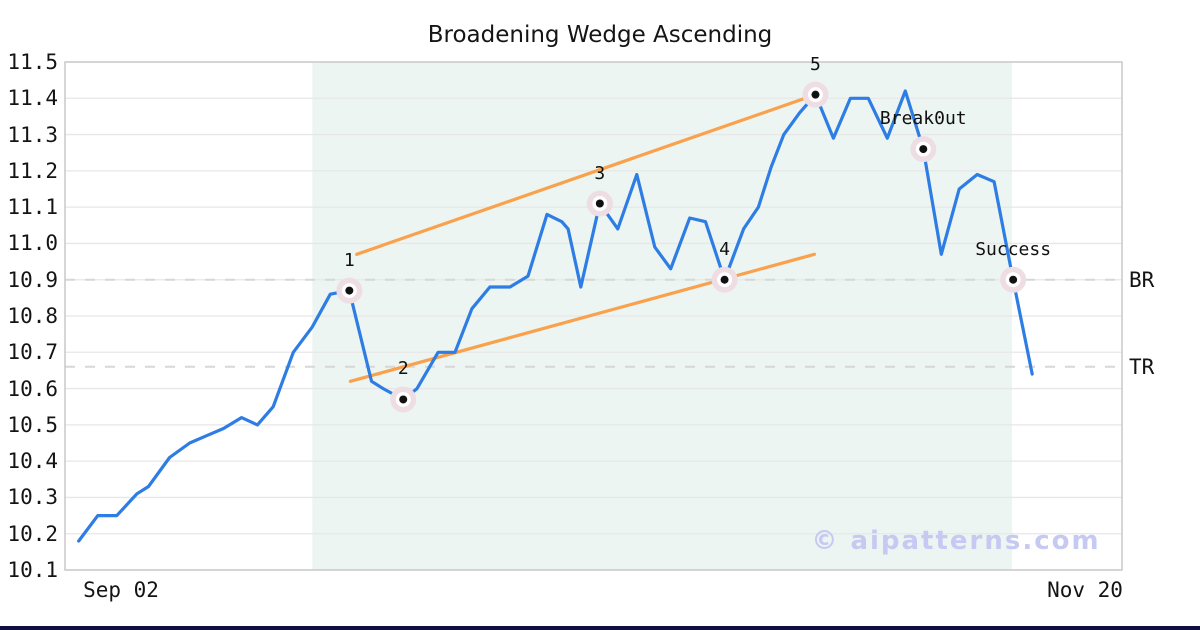  Describe the element at coordinates (349, 260) in the screenshot. I see `marker-label-1: 1` at that location.